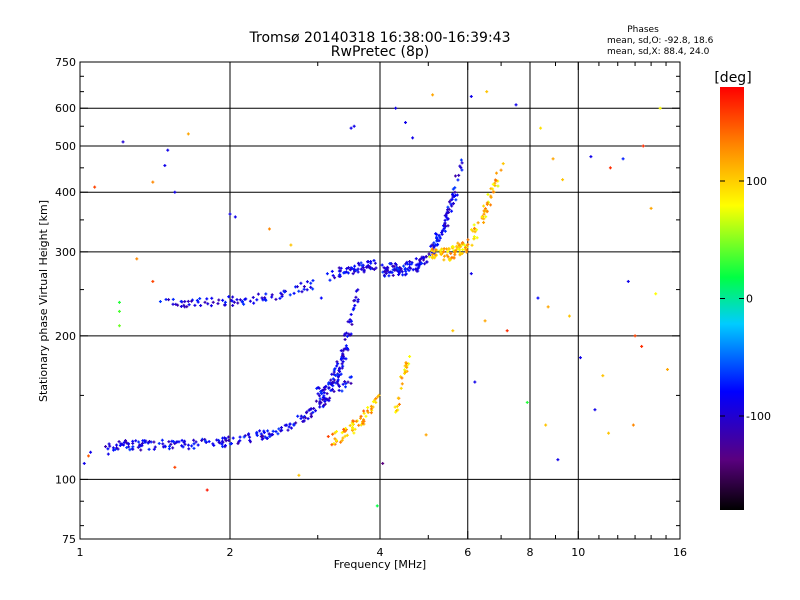 Image resolution: width=800 pixels, height=600 pixels. I want to click on y-axis-label: Stationary phase Virtual Height [km], so click(43, 301).